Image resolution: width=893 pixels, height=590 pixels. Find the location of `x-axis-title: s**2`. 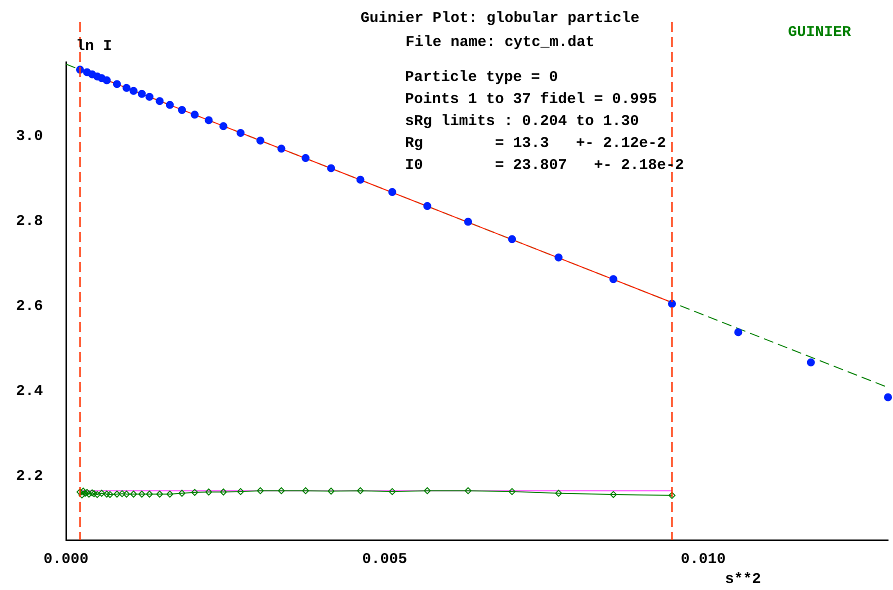

x-axis-title: s**2 is located at coordinates (743, 579).